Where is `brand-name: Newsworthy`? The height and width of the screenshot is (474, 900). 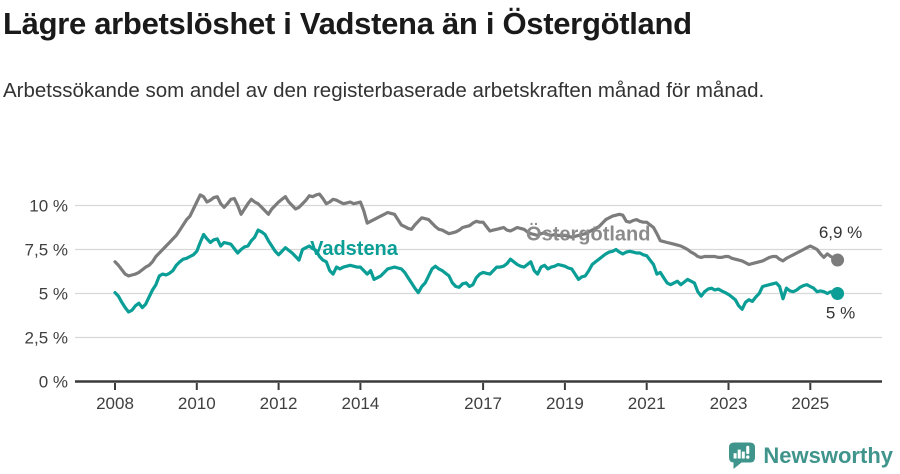
brand-name: Newsworthy is located at coordinates (828, 455).